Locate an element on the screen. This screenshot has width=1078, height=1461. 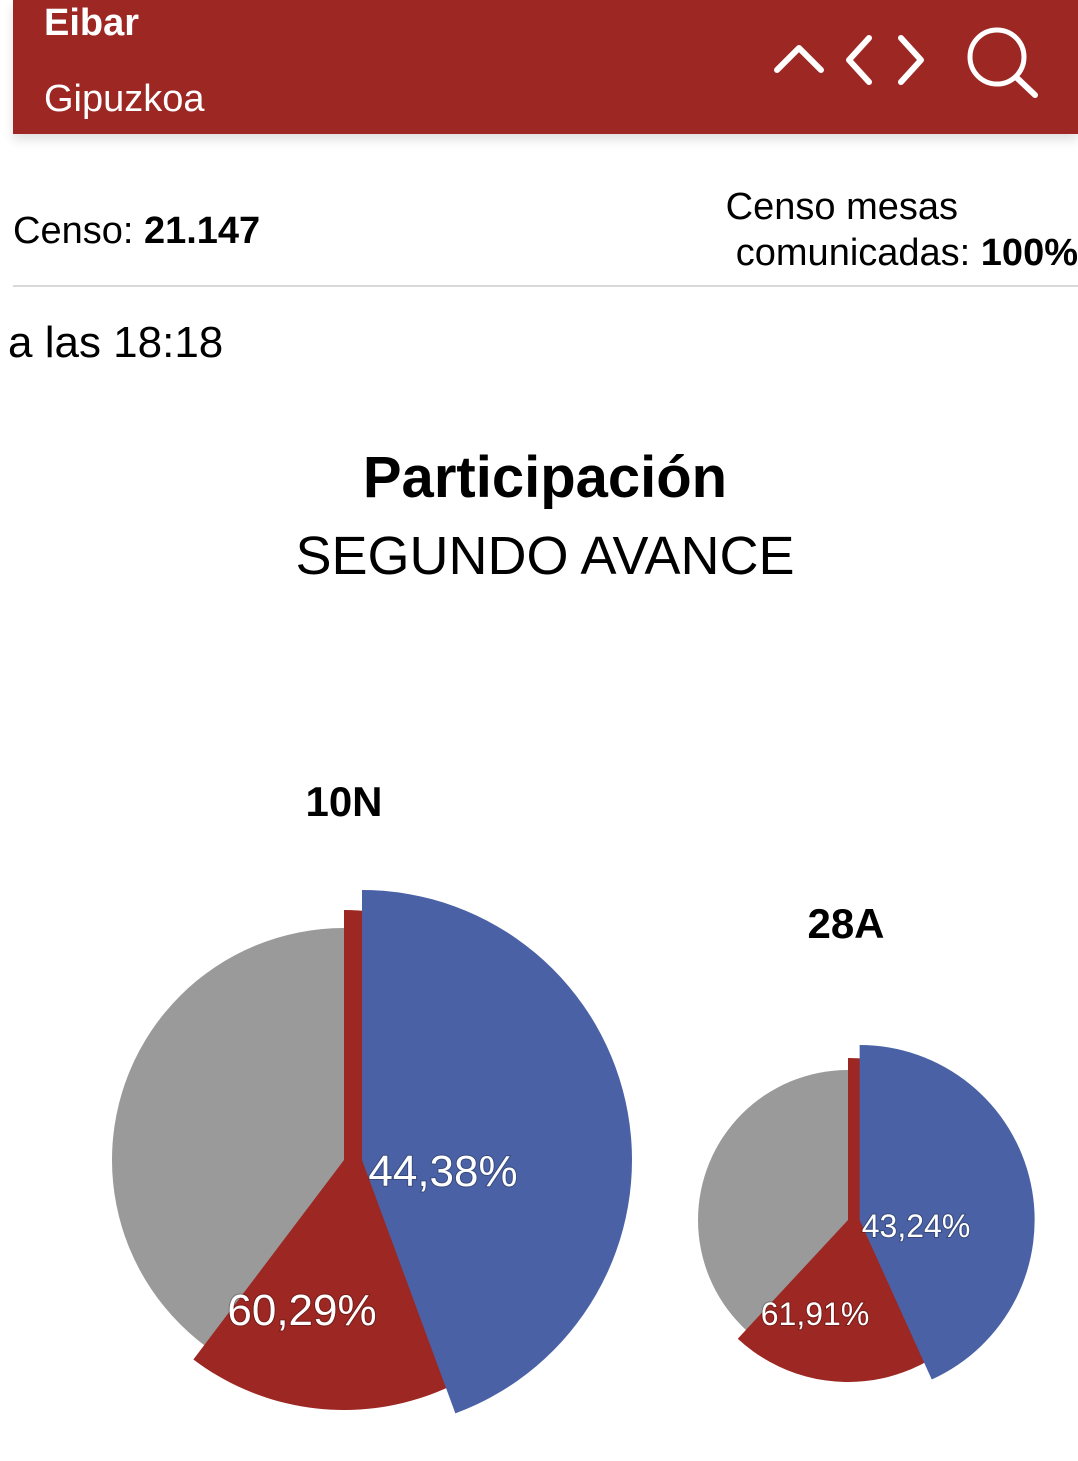
pie-label-previous: 60,29% is located at coordinates (301, 1310).